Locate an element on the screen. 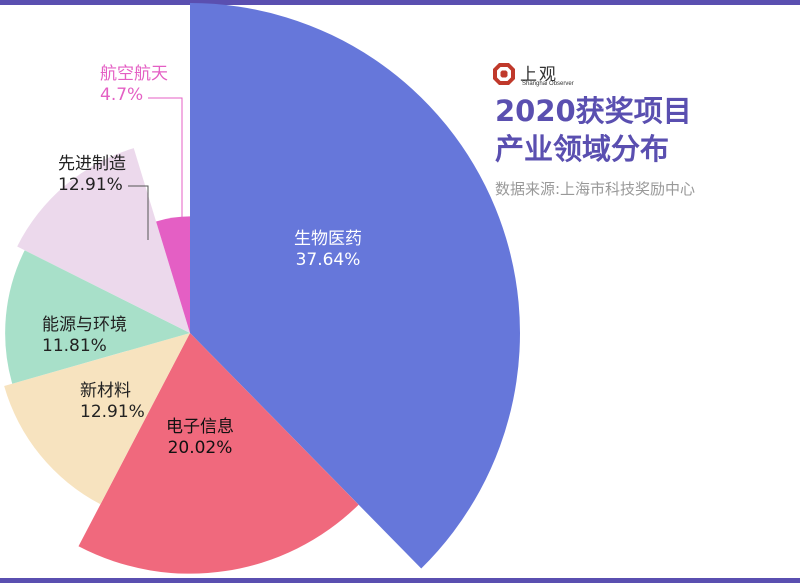 This screenshot has height=583, width=800. title-line-1: 2020获奖项目 is located at coordinates (593, 111).